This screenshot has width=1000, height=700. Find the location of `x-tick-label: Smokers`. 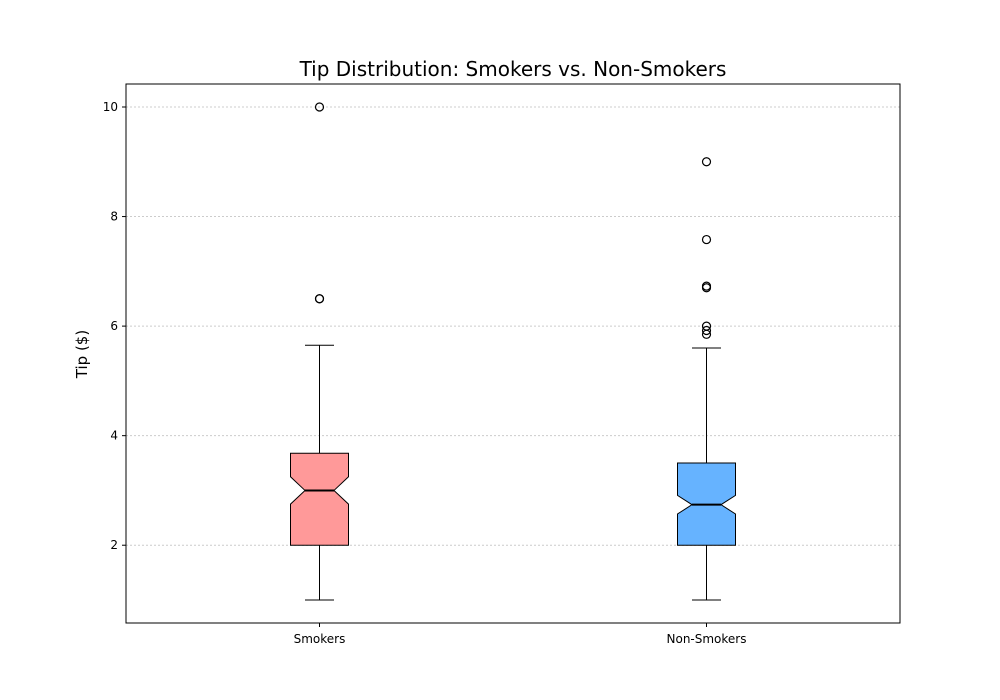

x-tick-label: Smokers is located at coordinates (320, 639).